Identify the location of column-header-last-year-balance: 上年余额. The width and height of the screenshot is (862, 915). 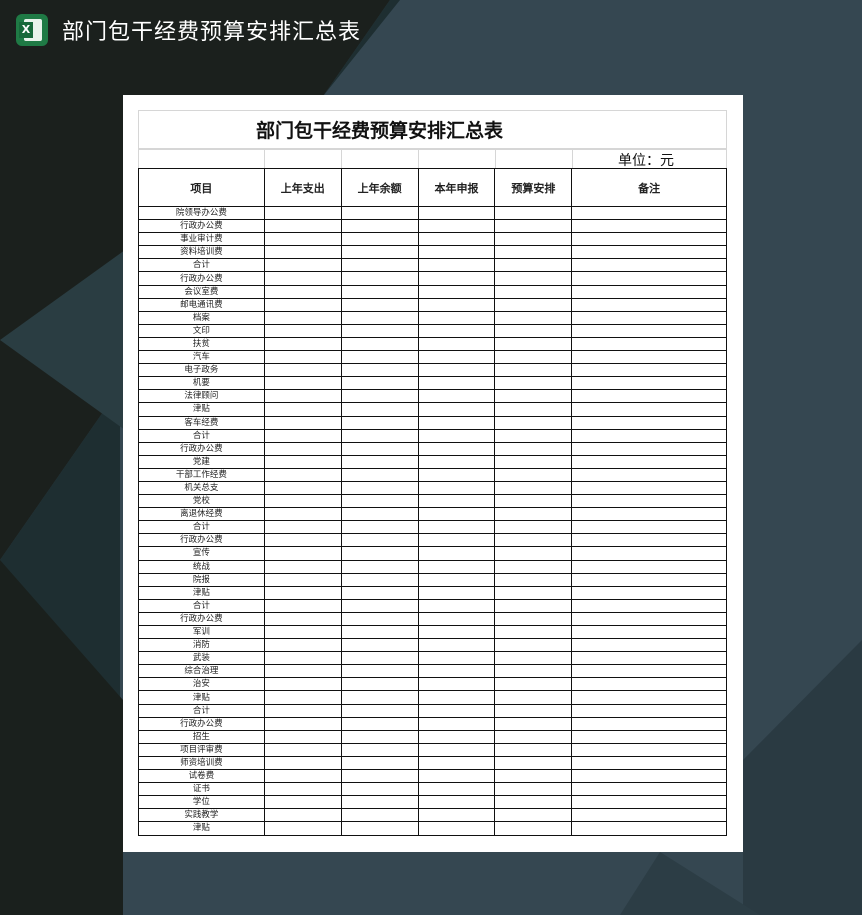
(379, 187).